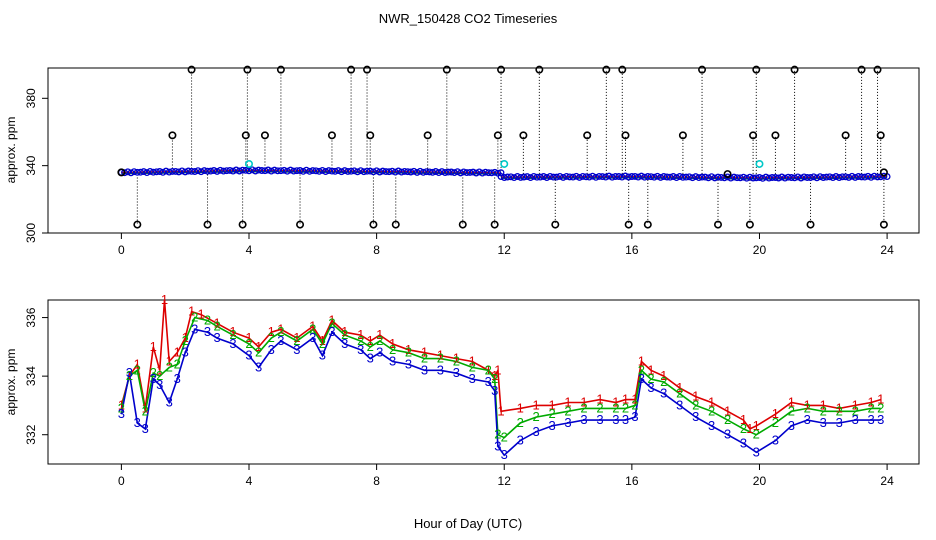 Image resolution: width=936 pixels, height=540 pixels. What do you see at coordinates (632, 250) in the screenshot?
I see `top-x-tick-label: 16` at bounding box center [632, 250].